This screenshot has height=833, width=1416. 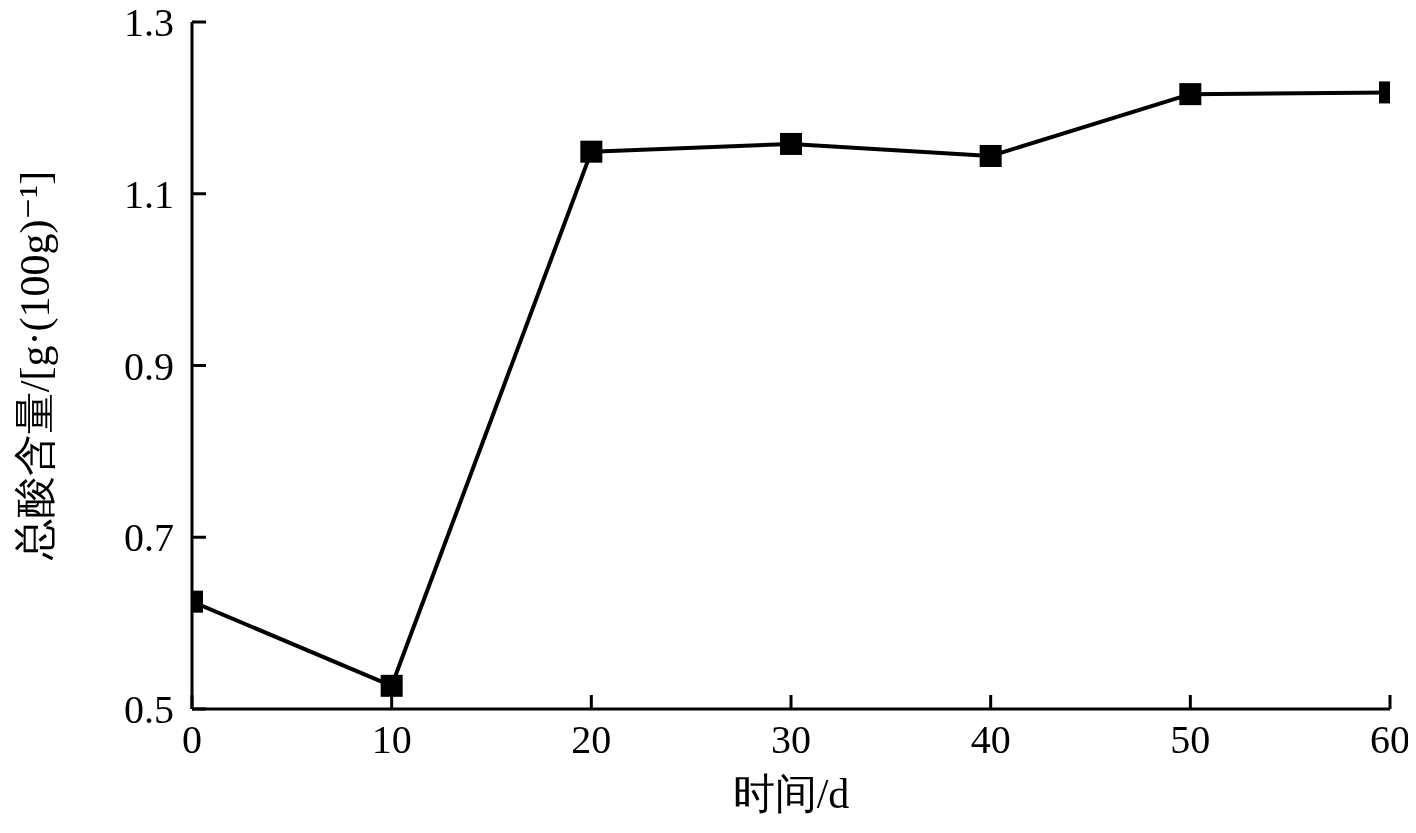 What do you see at coordinates (791, 740) in the screenshot?
I see `x-tick-label: 30` at bounding box center [791, 740].